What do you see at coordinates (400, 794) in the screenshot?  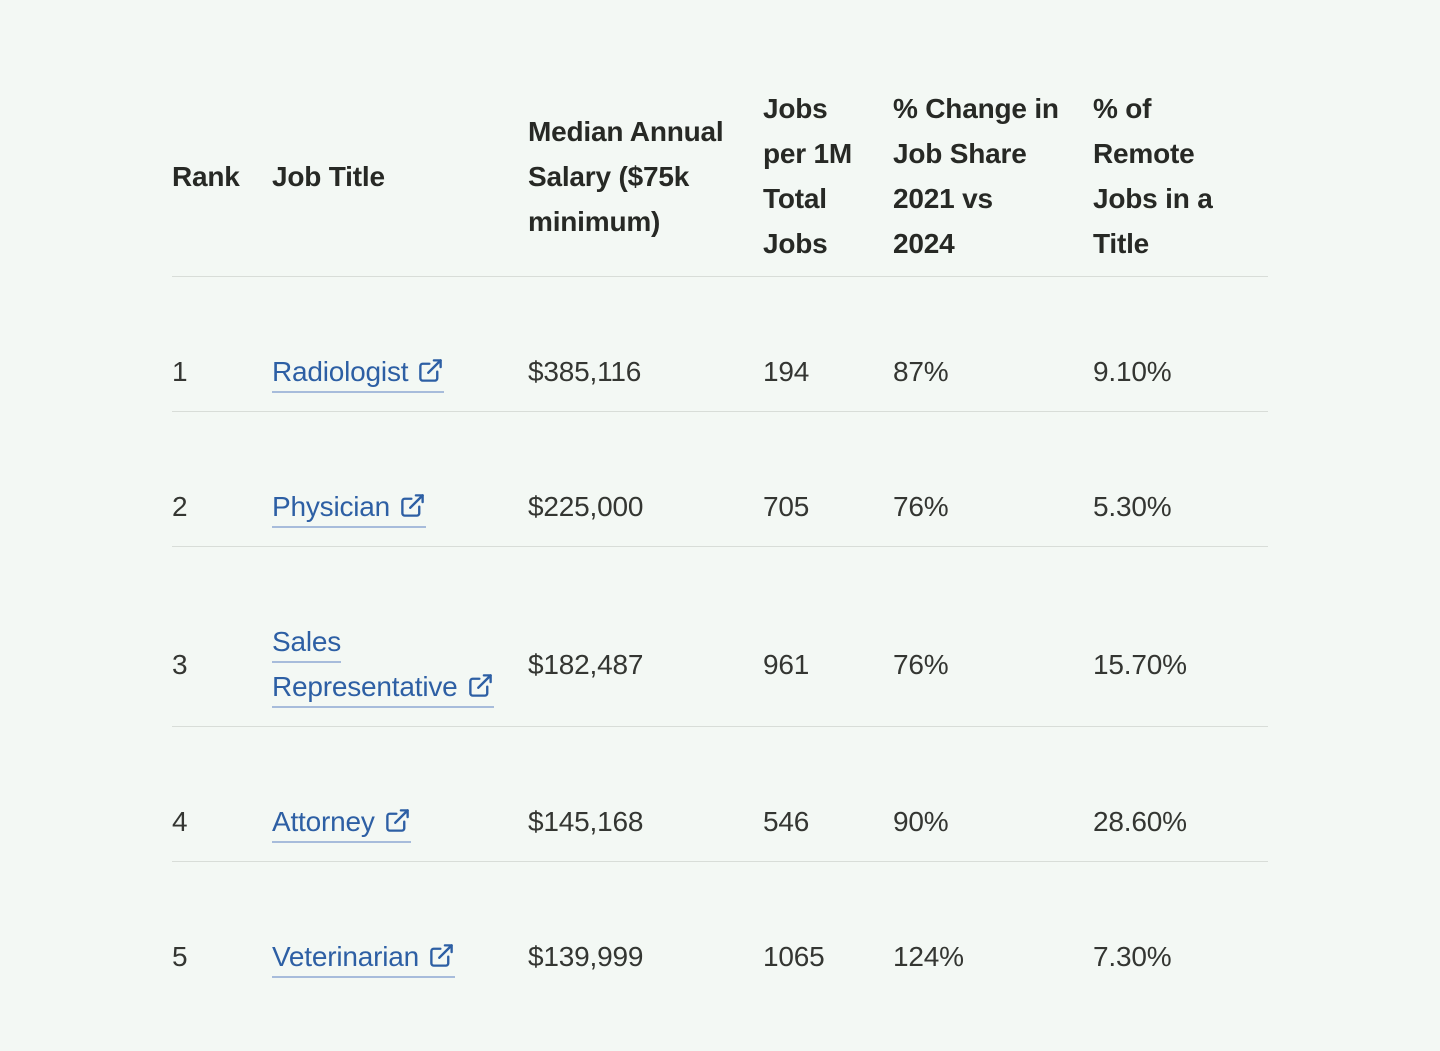 I see `job-title-cell: Attorney` at bounding box center [400, 794].